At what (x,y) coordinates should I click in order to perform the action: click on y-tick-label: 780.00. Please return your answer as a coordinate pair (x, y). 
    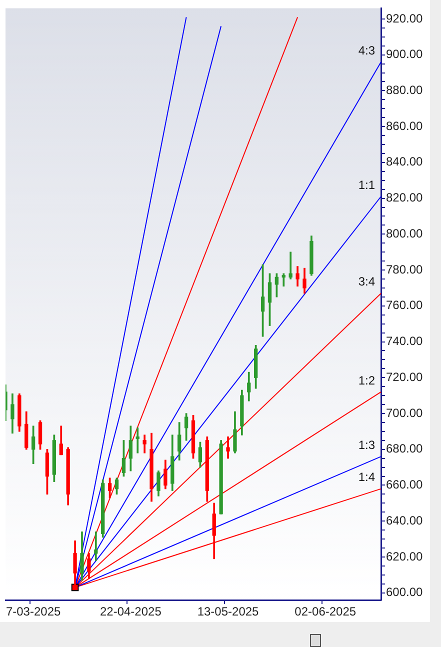
    Looking at the image, I should click on (405, 269).